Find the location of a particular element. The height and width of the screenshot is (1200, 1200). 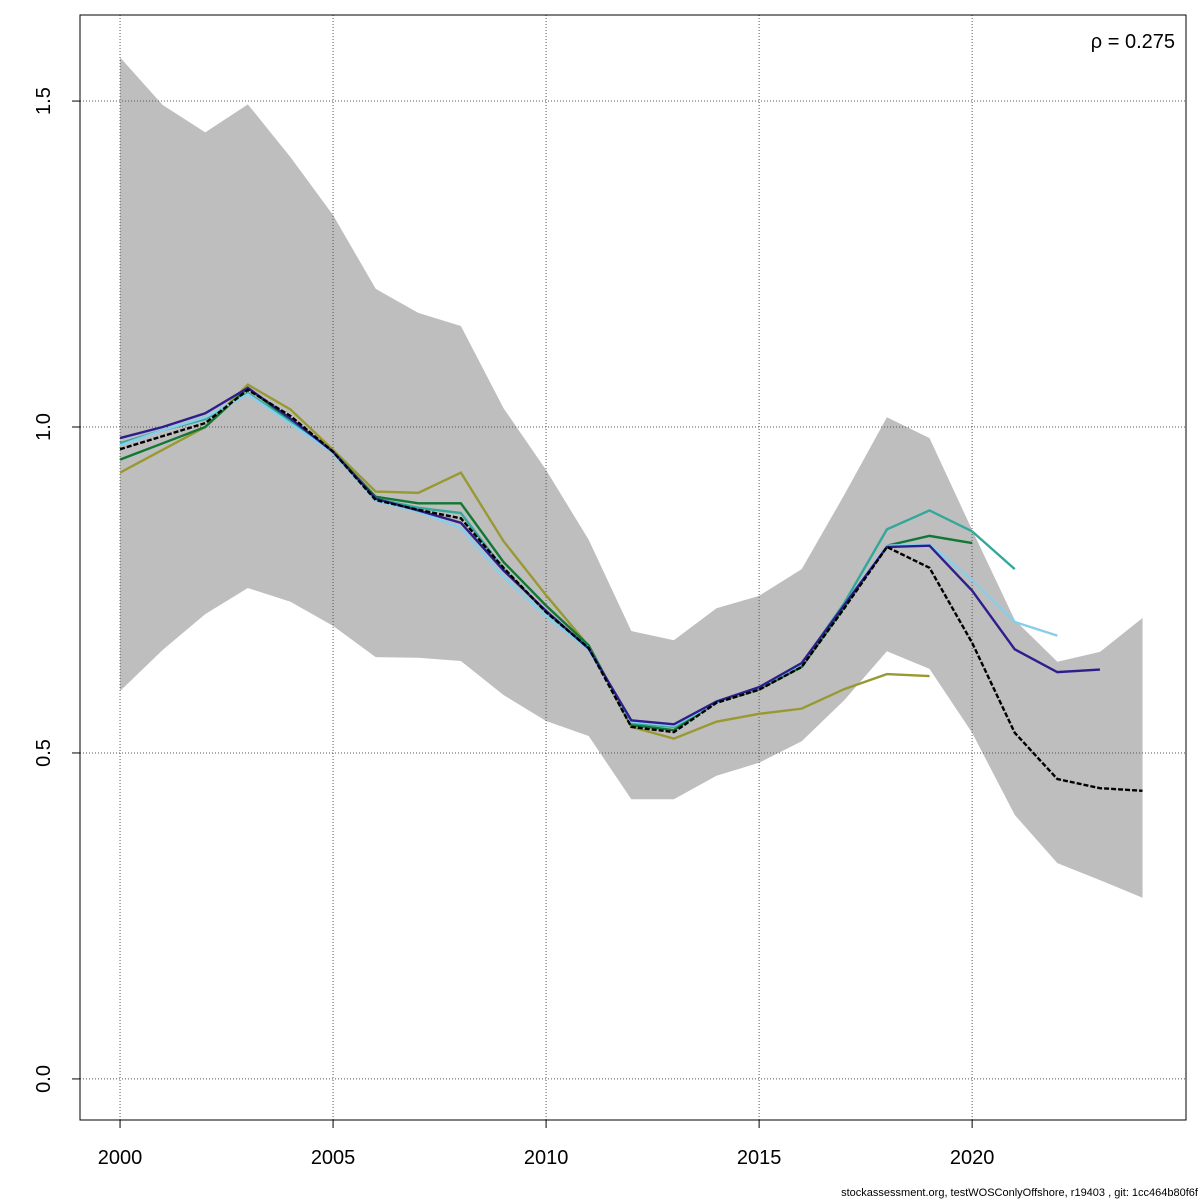

y-tick-label: 1.0 is located at coordinates (44, 427).